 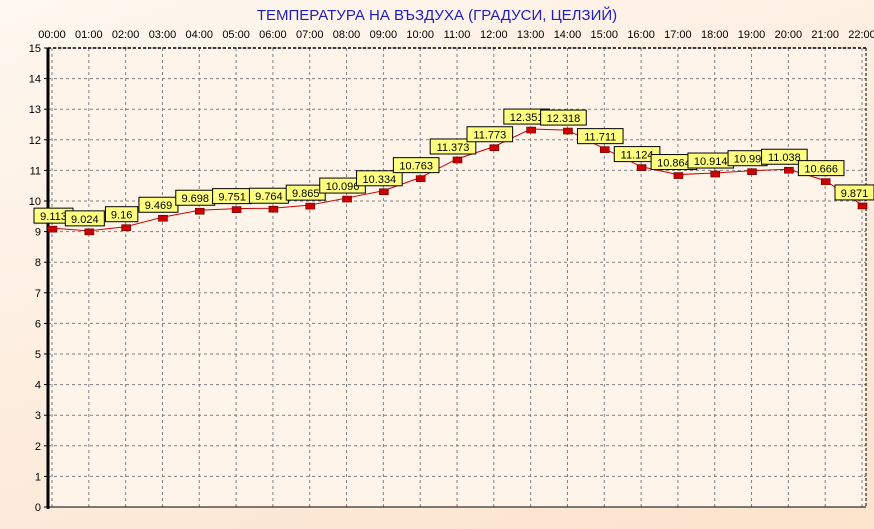 I want to click on data-label: 9.751, so click(x=232, y=198).